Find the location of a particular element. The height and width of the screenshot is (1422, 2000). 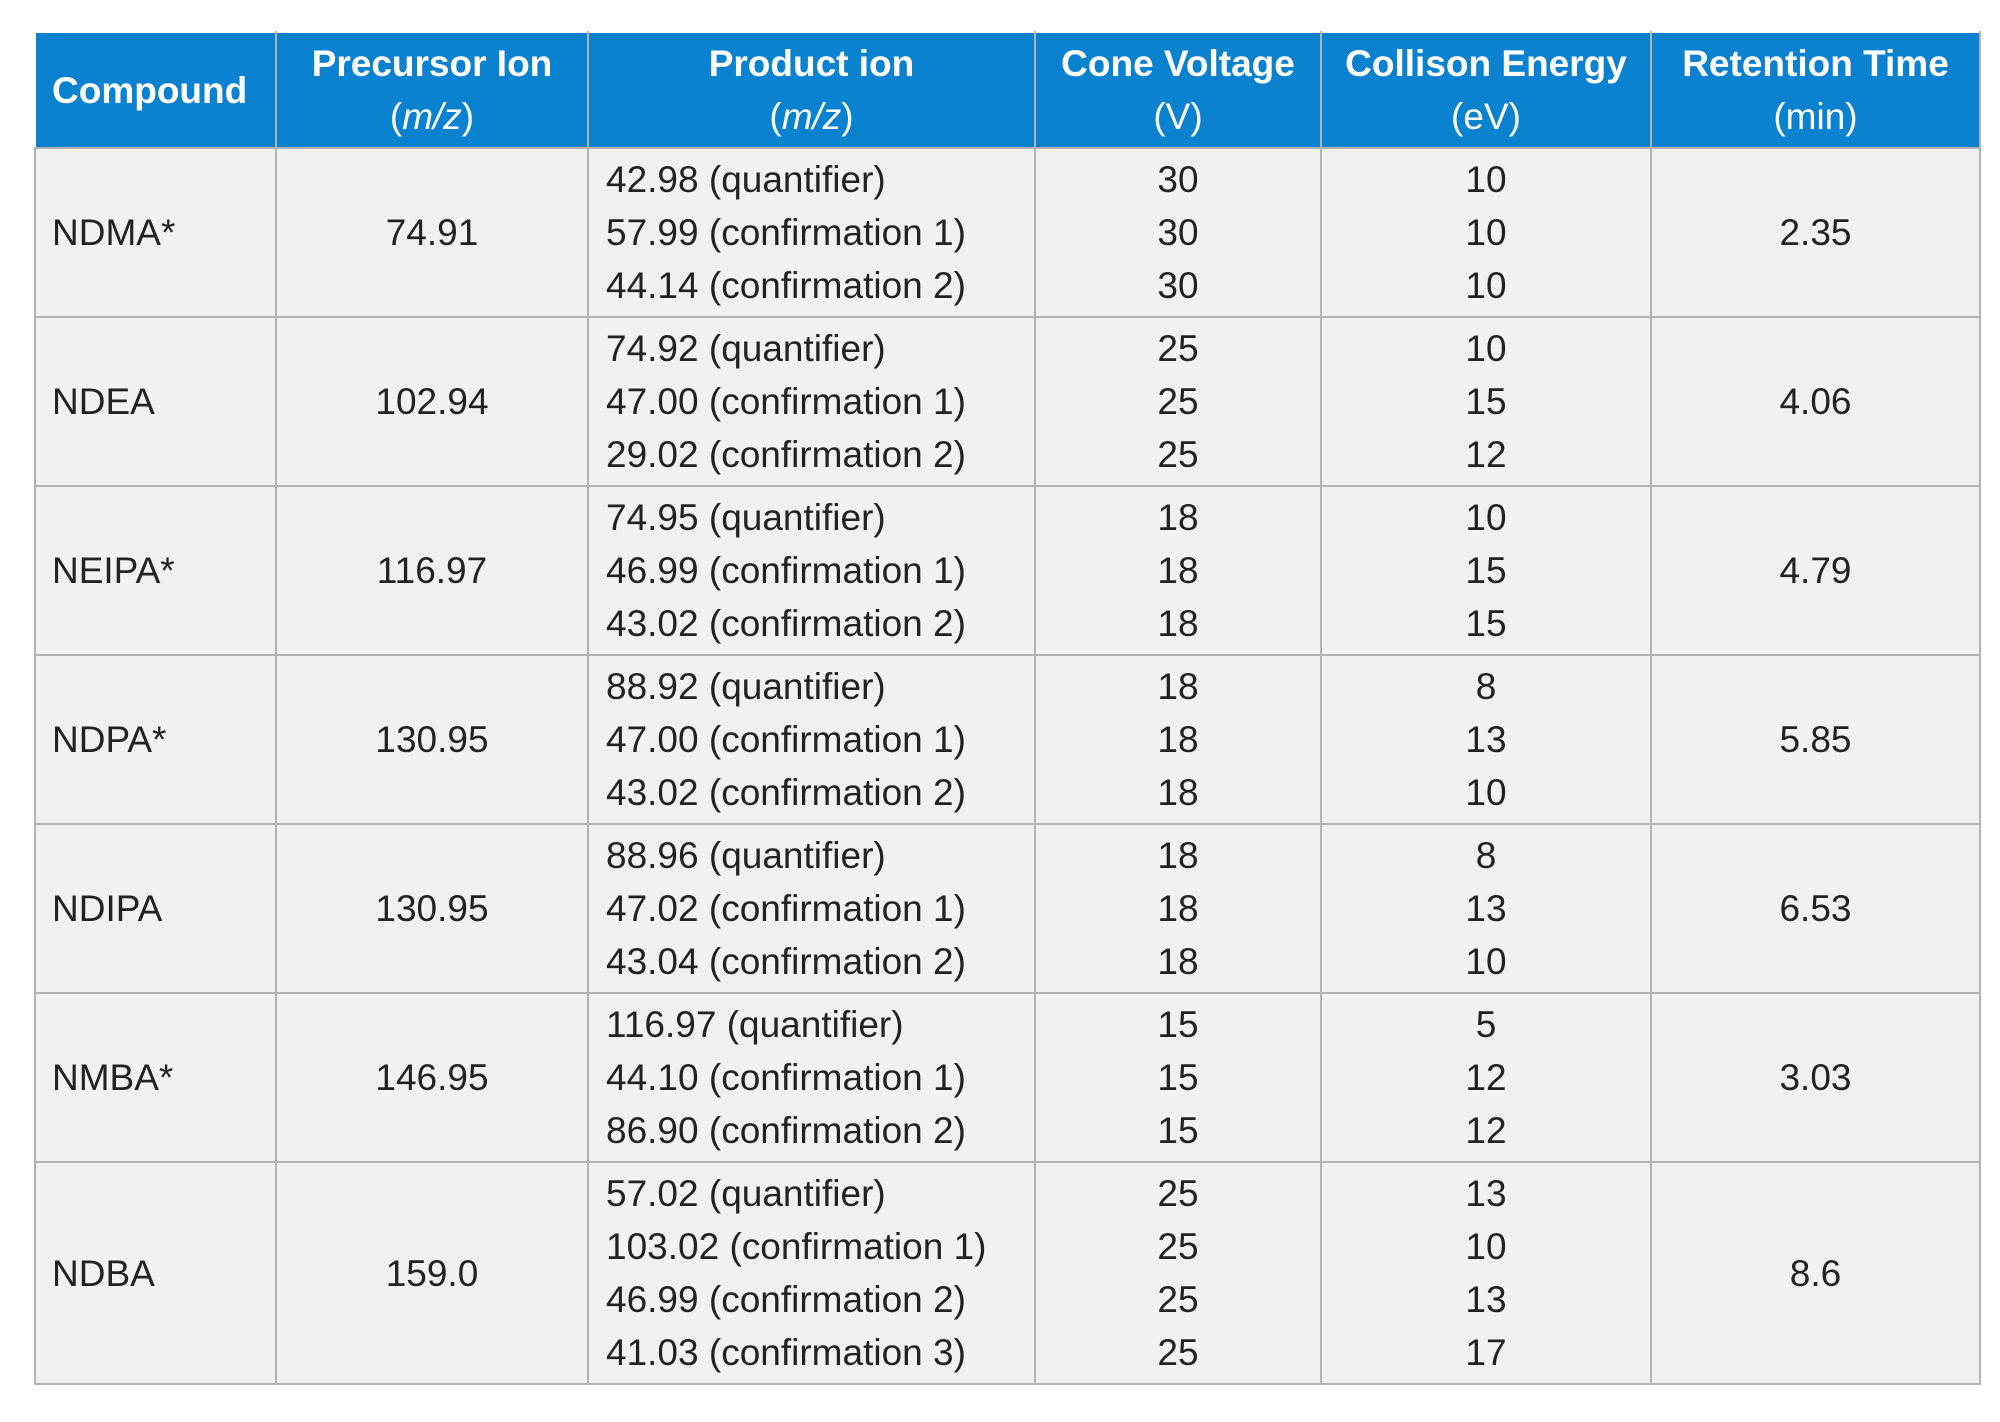

collison-energy-cell: 8 13 10 is located at coordinates (1486, 739).